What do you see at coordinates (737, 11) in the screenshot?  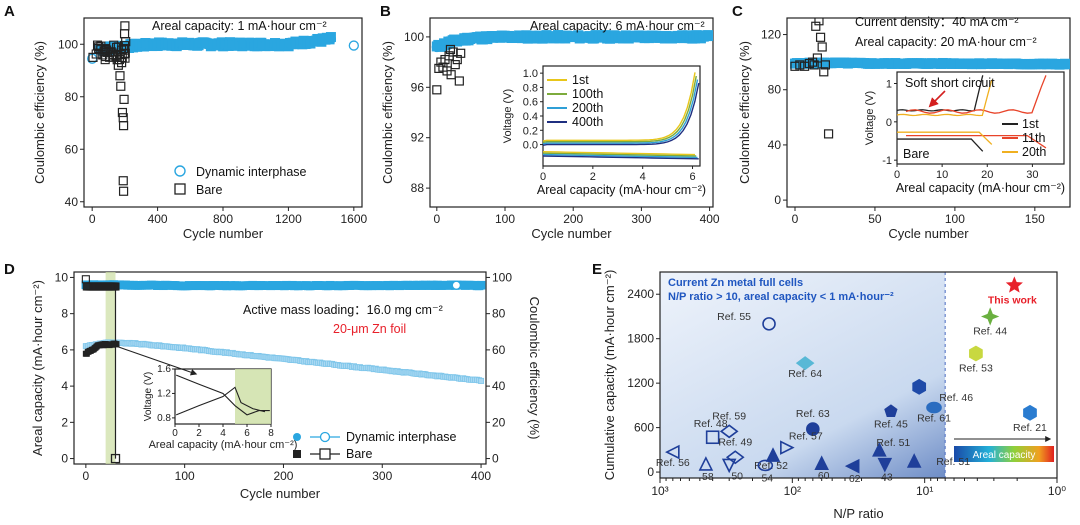 I see `panel-c-letter: C` at bounding box center [737, 11].